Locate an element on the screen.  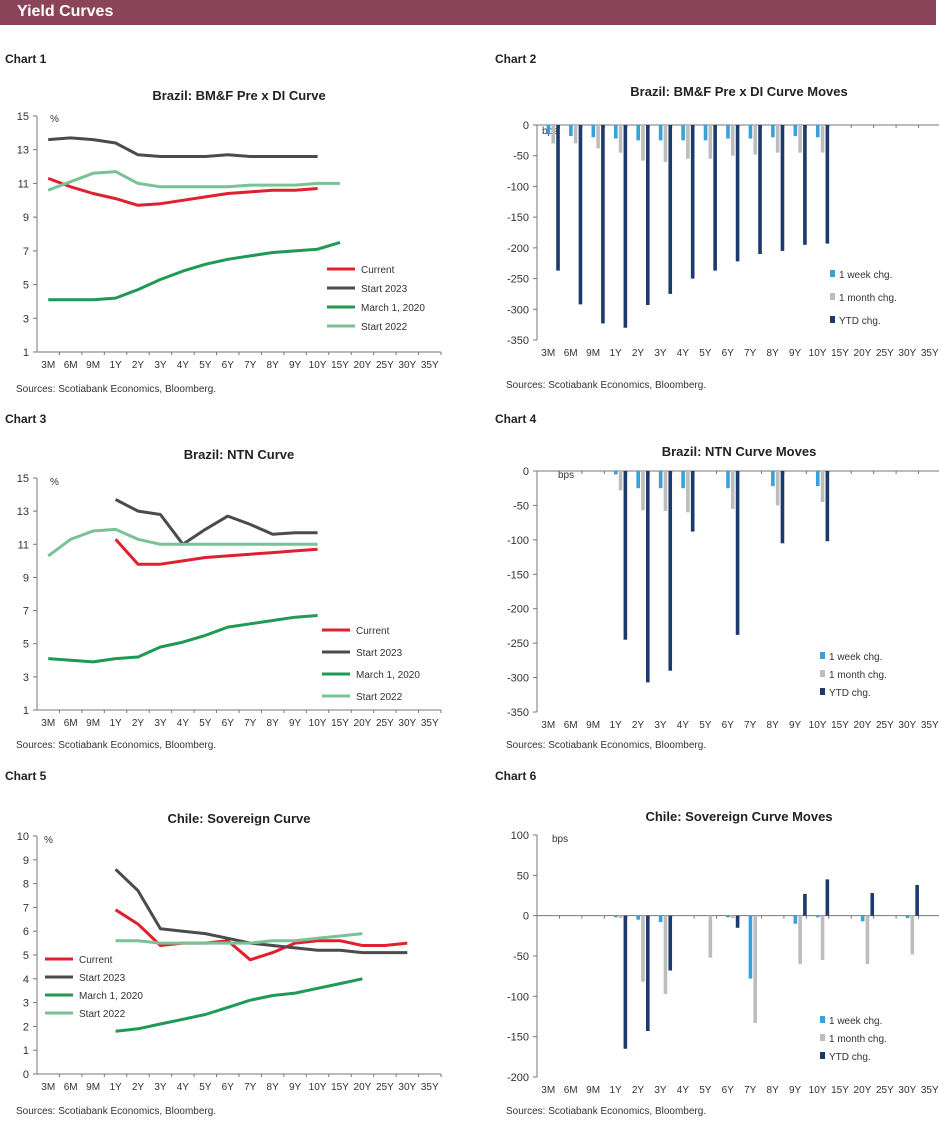
y-tick-label: 13 is located at coordinates (23, 512).